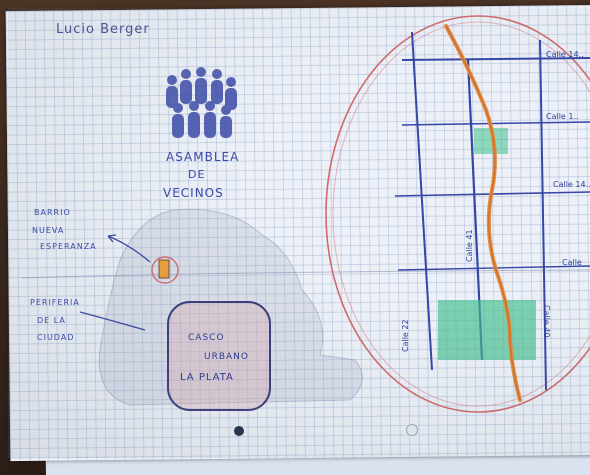  Describe the element at coordinates (129, 249) in the screenshot. I see `arrow-barrio` at that location.